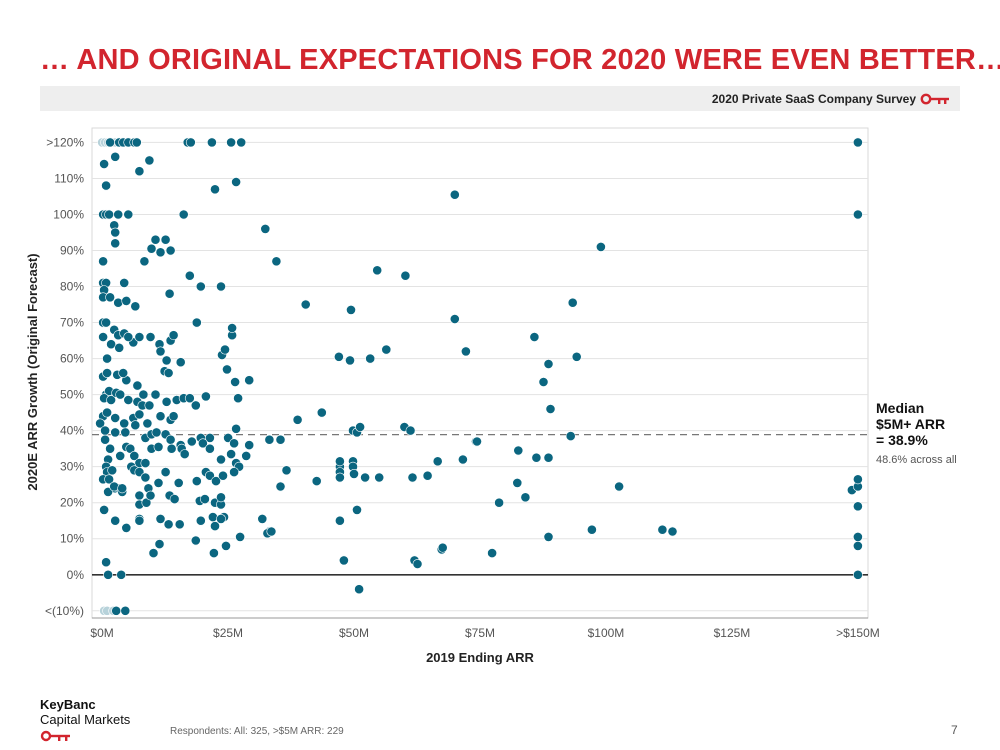 Image resolution: width=1000 pixels, height=750 pixels. Describe the element at coordinates (69, 178) in the screenshot. I see `y-tick-label: 110%` at that location.